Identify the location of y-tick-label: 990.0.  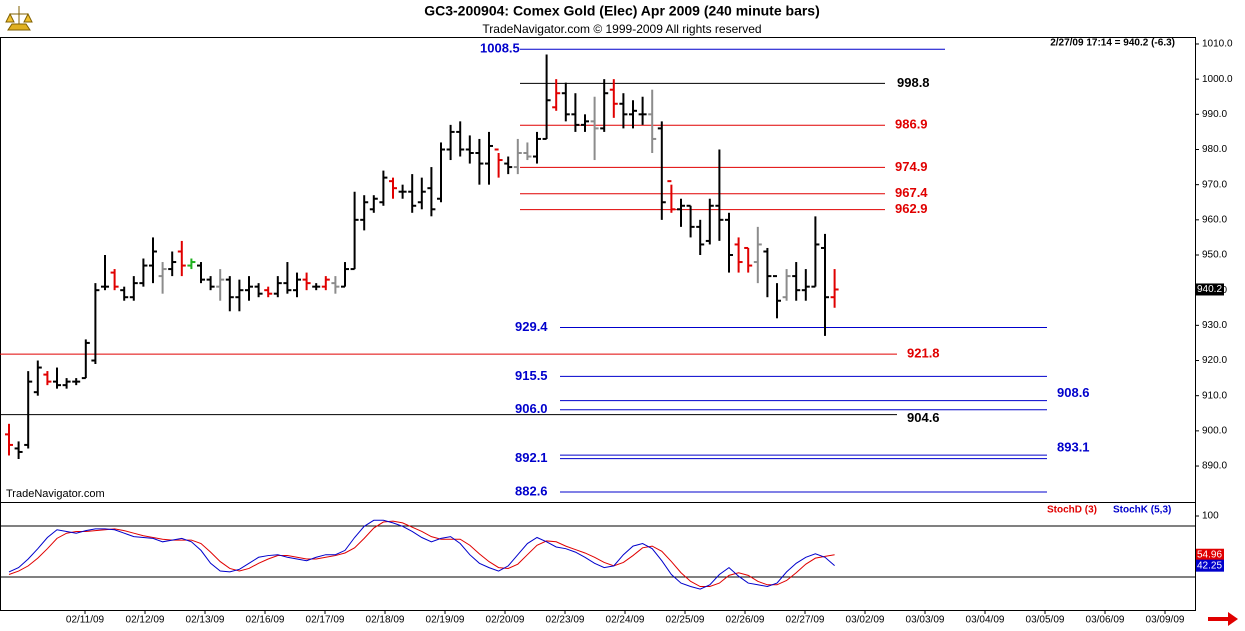
(1214, 114).